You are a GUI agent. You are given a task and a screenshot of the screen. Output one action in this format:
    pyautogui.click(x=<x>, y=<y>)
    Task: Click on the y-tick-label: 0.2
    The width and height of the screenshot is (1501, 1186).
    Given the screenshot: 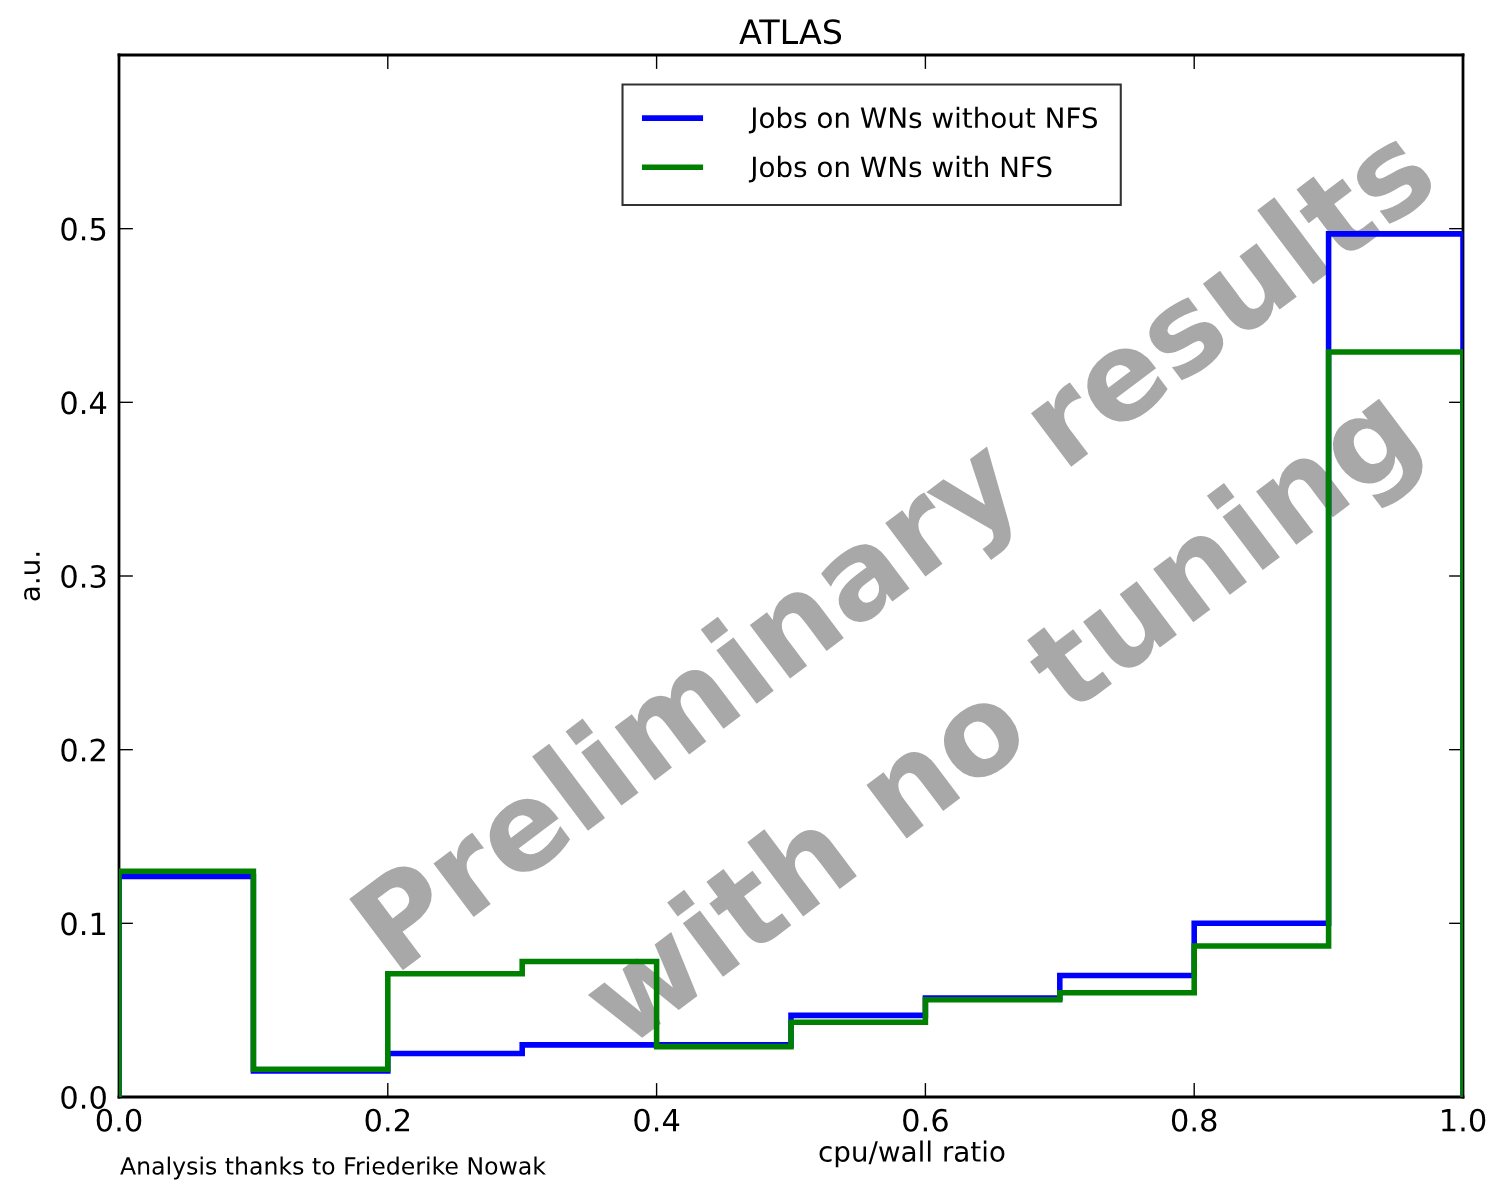 What is the action you would take?
    pyautogui.click(x=83, y=750)
    